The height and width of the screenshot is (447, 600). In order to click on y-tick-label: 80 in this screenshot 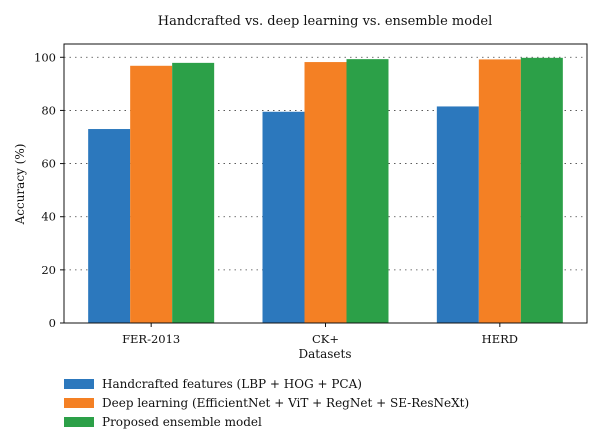, I will do `click(48, 110)`.